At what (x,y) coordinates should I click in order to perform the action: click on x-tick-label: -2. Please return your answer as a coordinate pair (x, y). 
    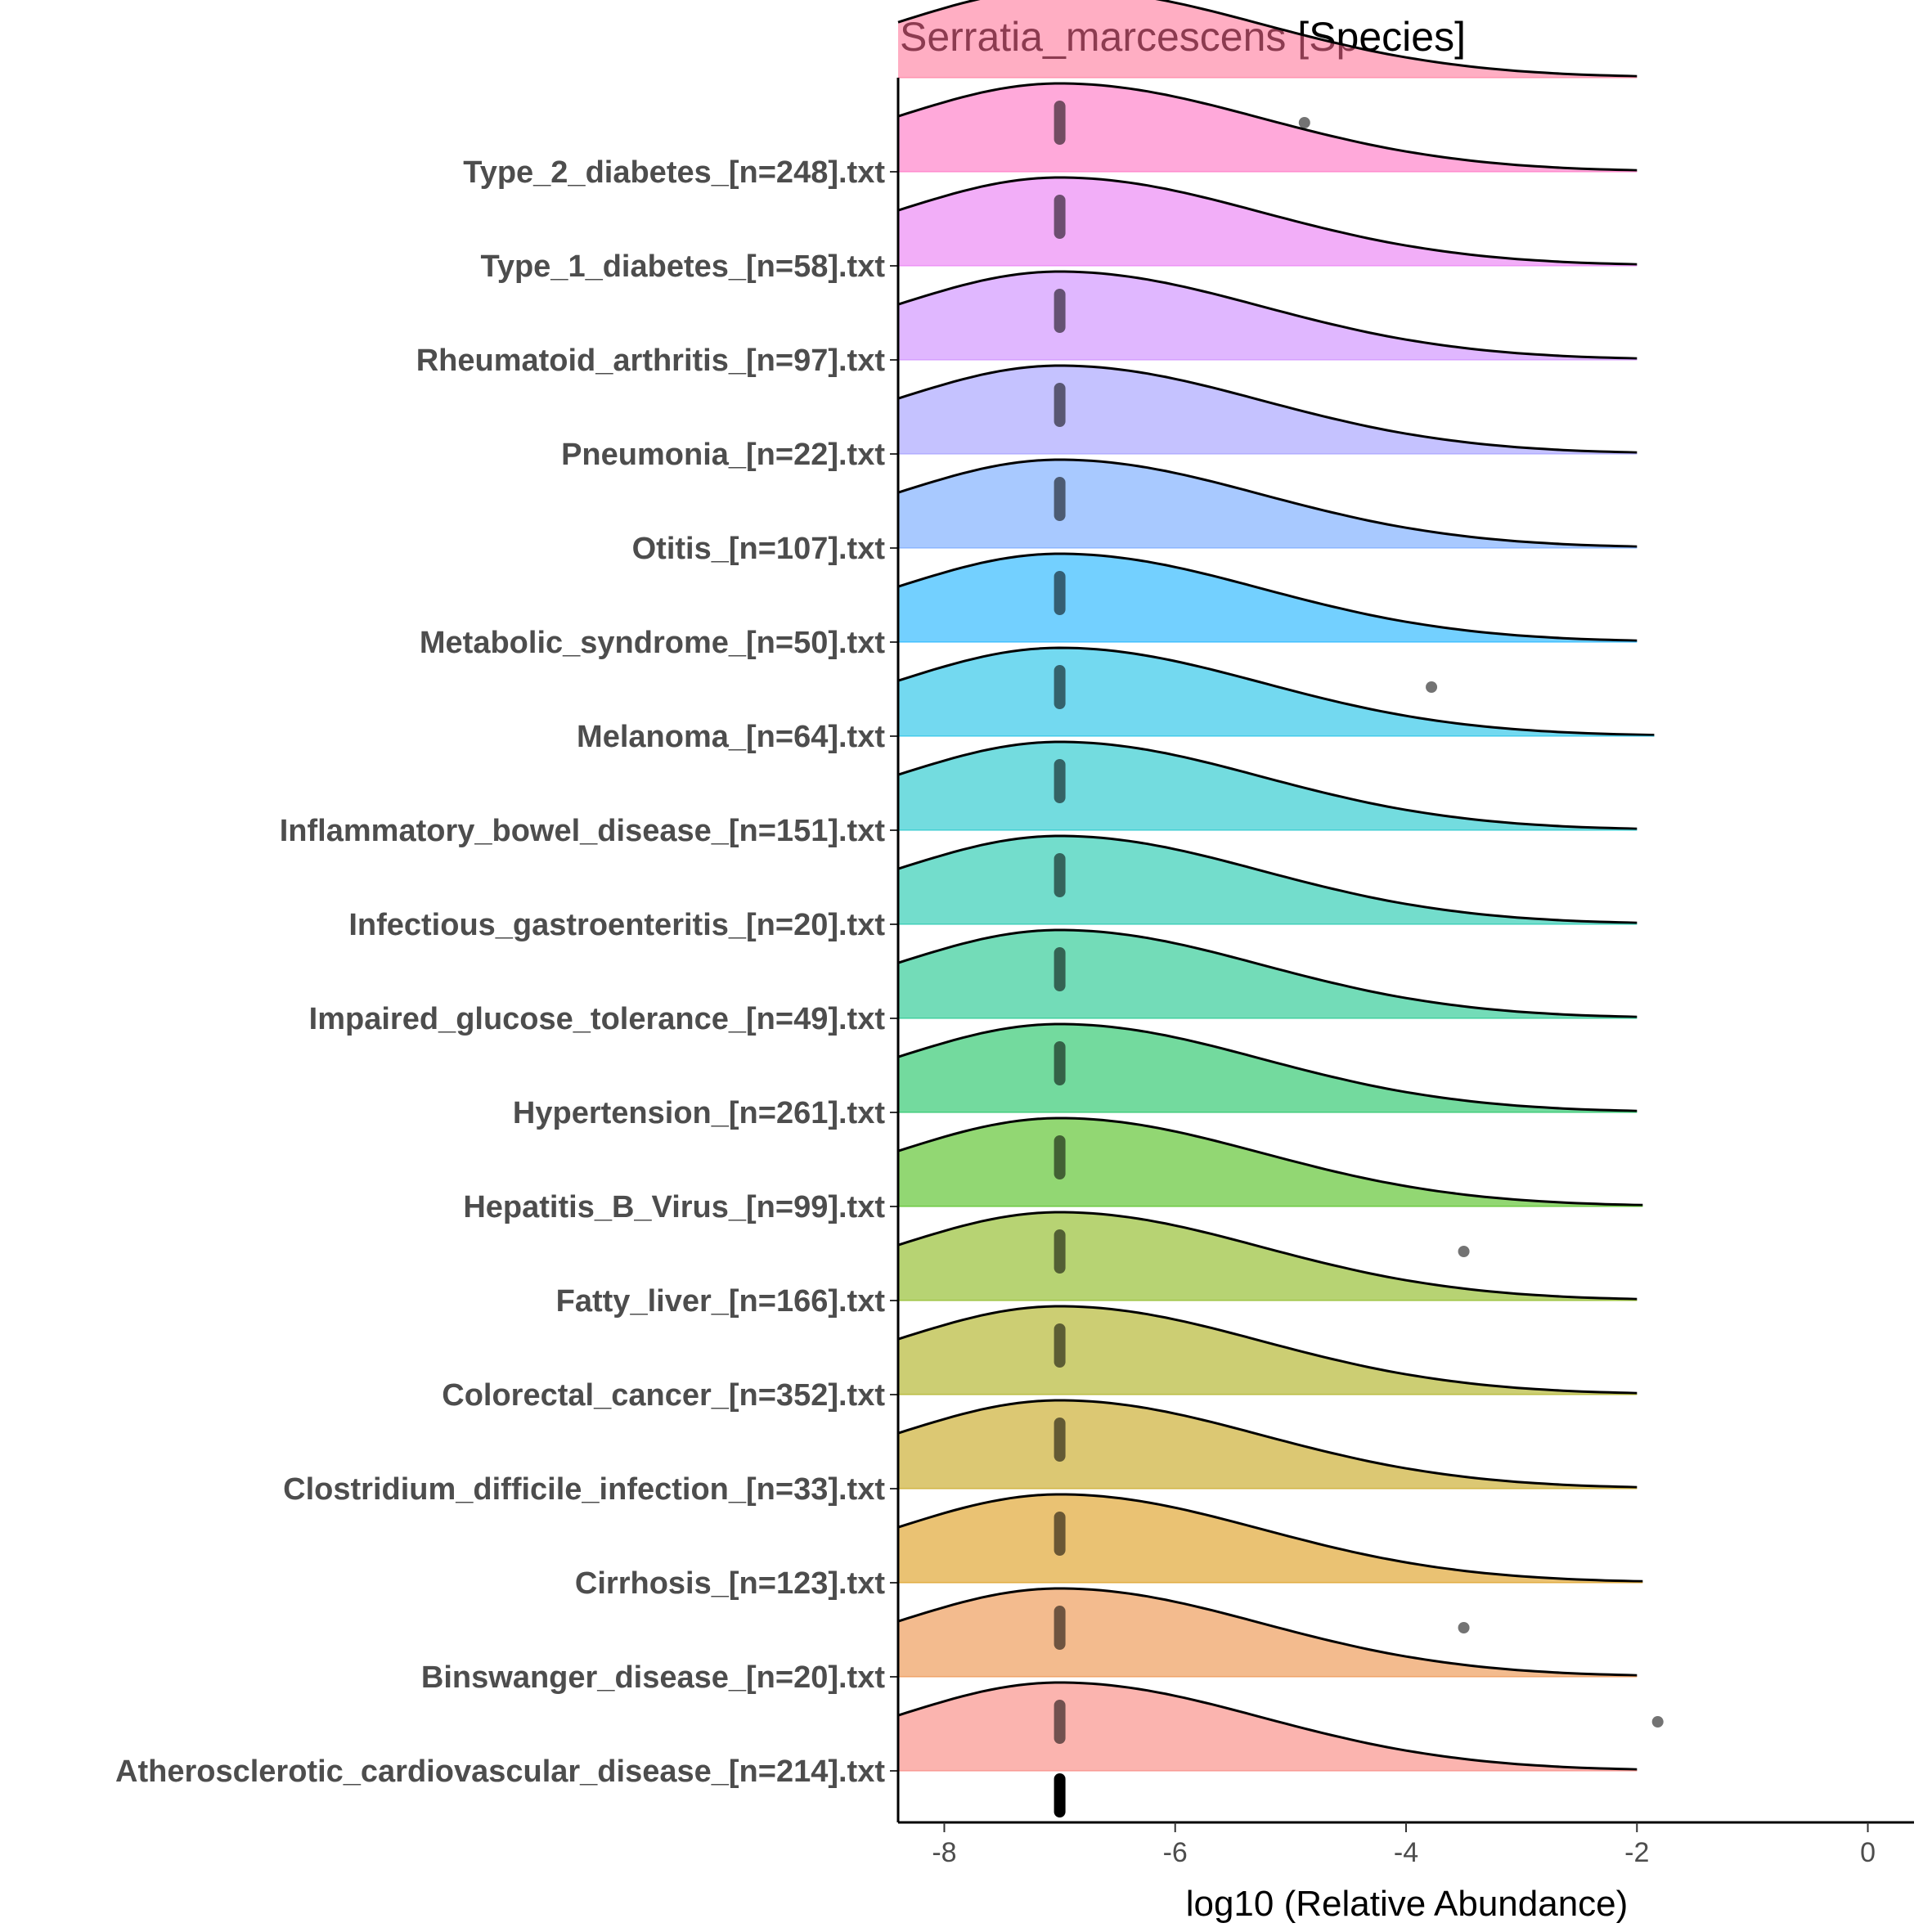
    Looking at the image, I should click on (1637, 1853).